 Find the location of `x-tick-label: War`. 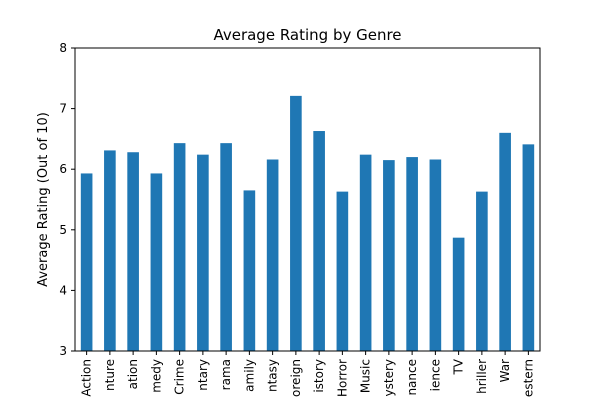

x-tick-label: War is located at coordinates (505, 370).